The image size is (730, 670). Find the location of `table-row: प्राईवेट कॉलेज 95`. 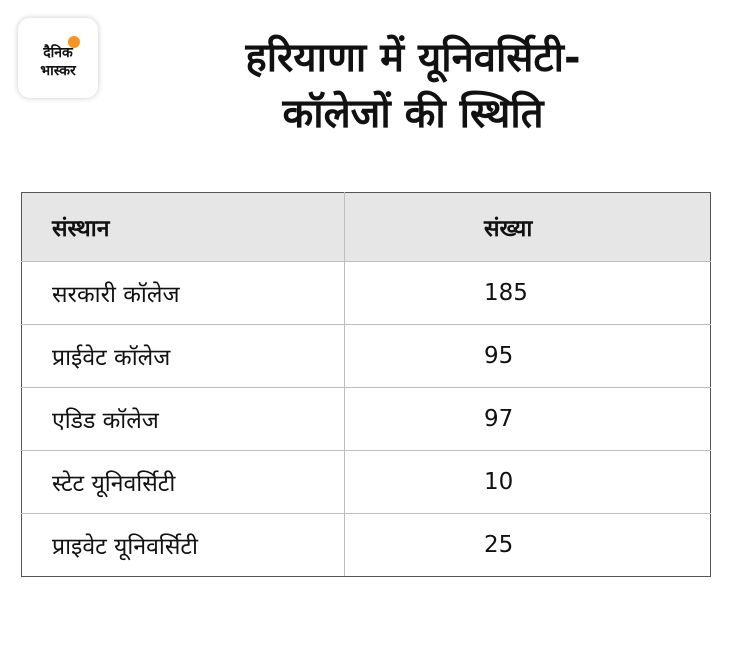

table-row: प्राईवेट कॉलेज 95 is located at coordinates (366, 356).